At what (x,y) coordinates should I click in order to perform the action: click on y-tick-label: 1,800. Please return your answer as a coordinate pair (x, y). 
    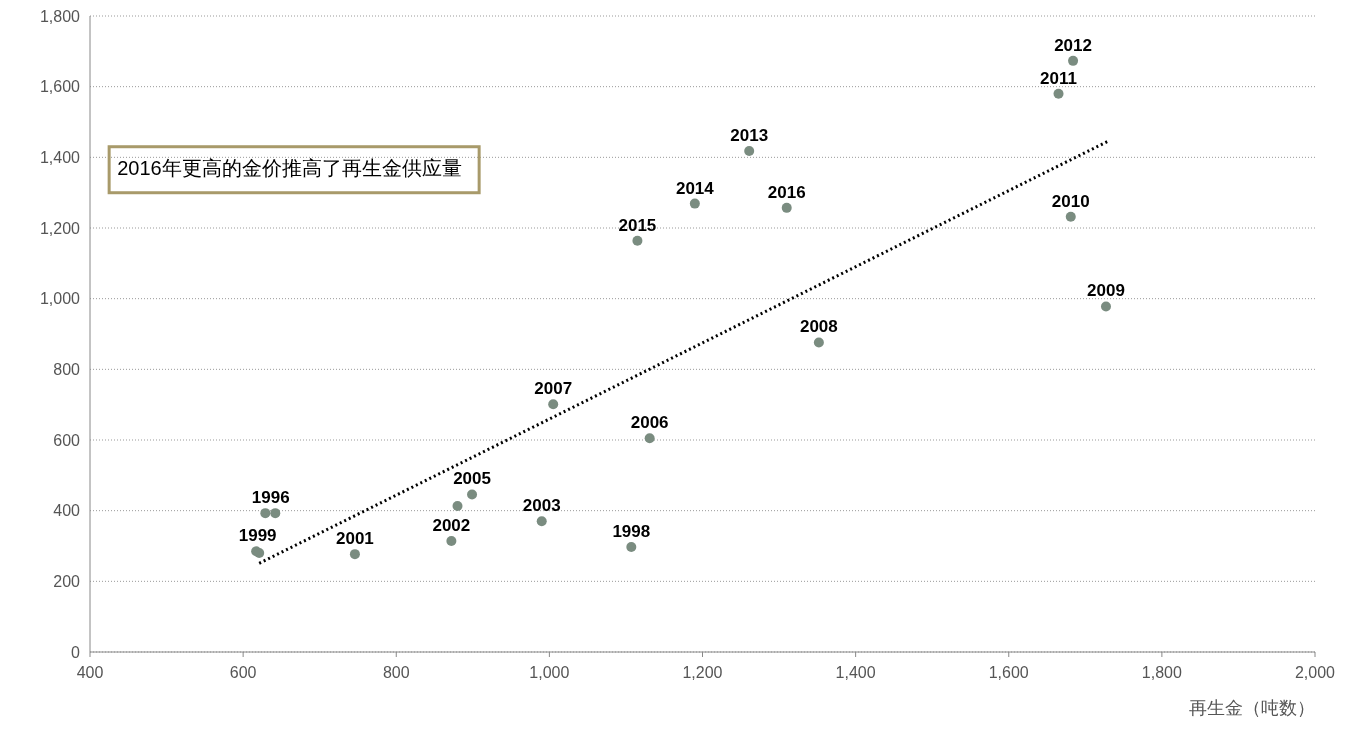
    Looking at the image, I should click on (60, 16).